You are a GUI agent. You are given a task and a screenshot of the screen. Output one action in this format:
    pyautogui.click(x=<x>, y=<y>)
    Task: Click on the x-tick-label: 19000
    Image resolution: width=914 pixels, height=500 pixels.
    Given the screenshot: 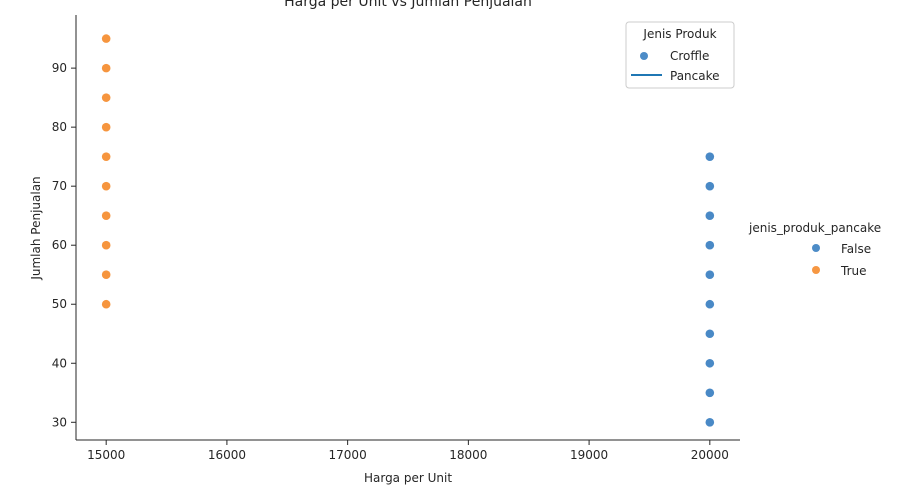 What is the action you would take?
    pyautogui.click(x=589, y=455)
    